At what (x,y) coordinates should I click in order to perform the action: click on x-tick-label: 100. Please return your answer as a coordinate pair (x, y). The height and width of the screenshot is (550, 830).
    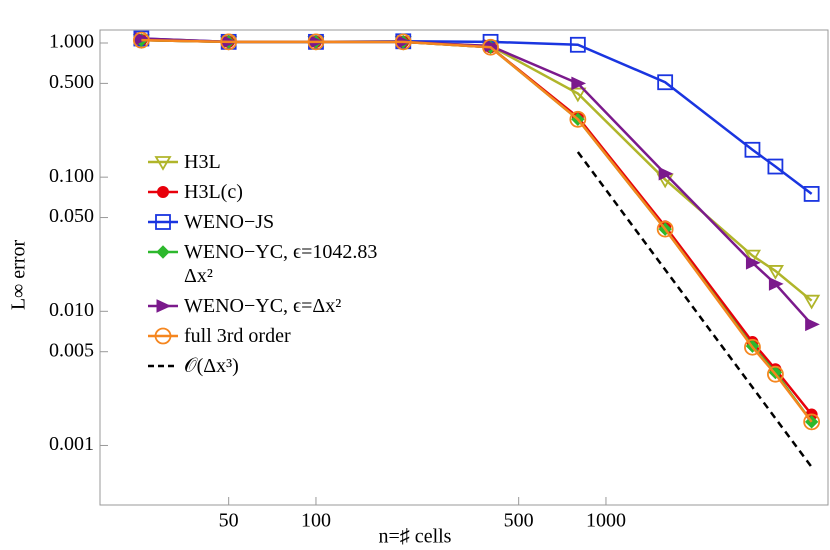
    Looking at the image, I should click on (316, 521).